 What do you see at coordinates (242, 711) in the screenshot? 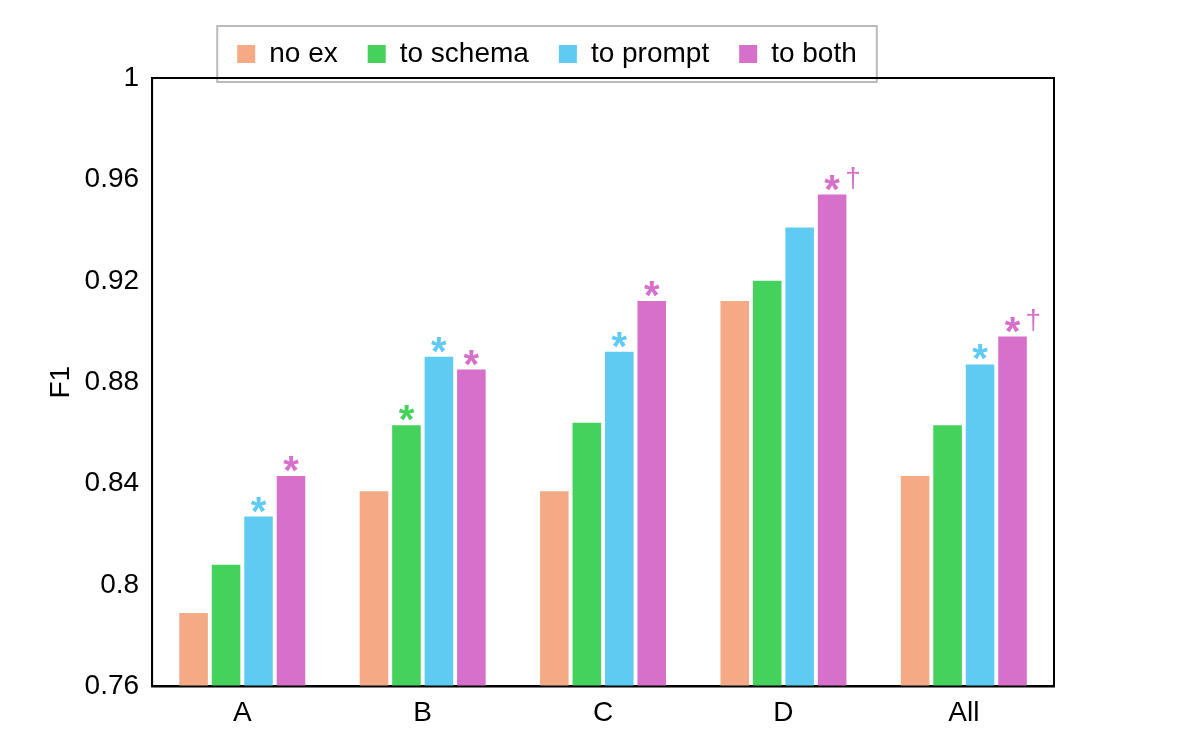
I see `x-tick-label: A` at bounding box center [242, 711].